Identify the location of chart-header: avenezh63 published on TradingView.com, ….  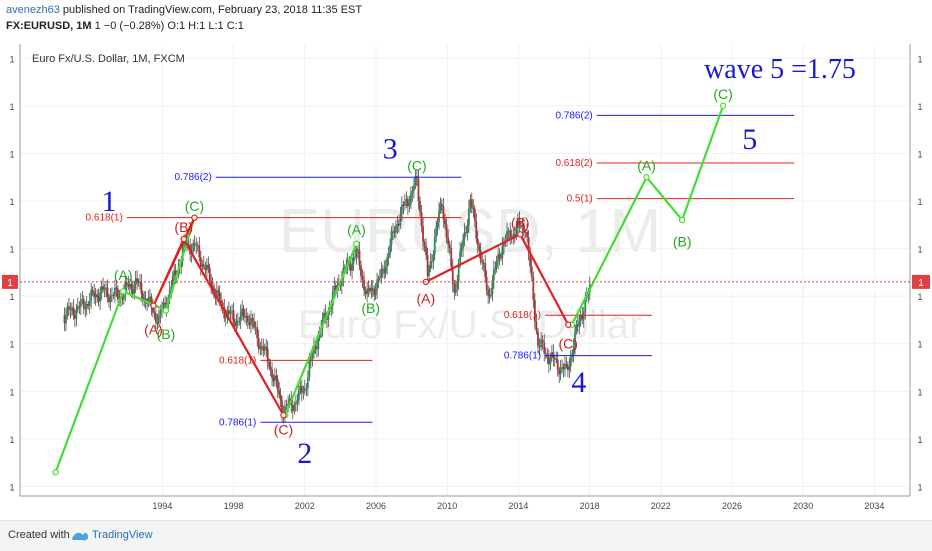
(466, 19).